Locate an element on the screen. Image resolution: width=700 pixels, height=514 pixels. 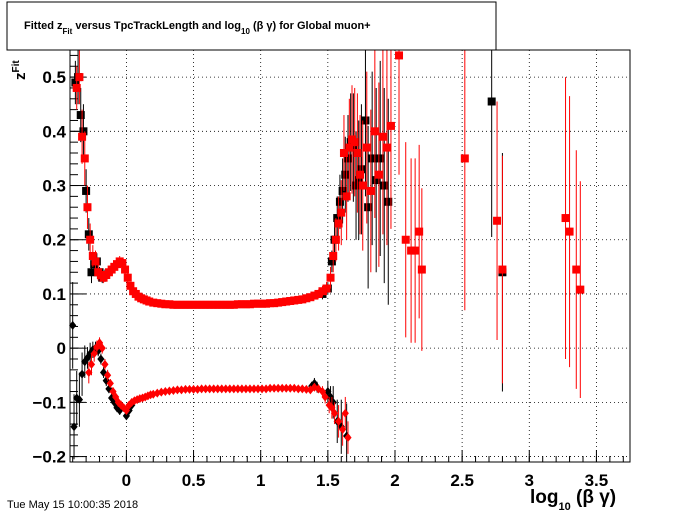
y-tick-label: −0.2 is located at coordinates (49, 457).